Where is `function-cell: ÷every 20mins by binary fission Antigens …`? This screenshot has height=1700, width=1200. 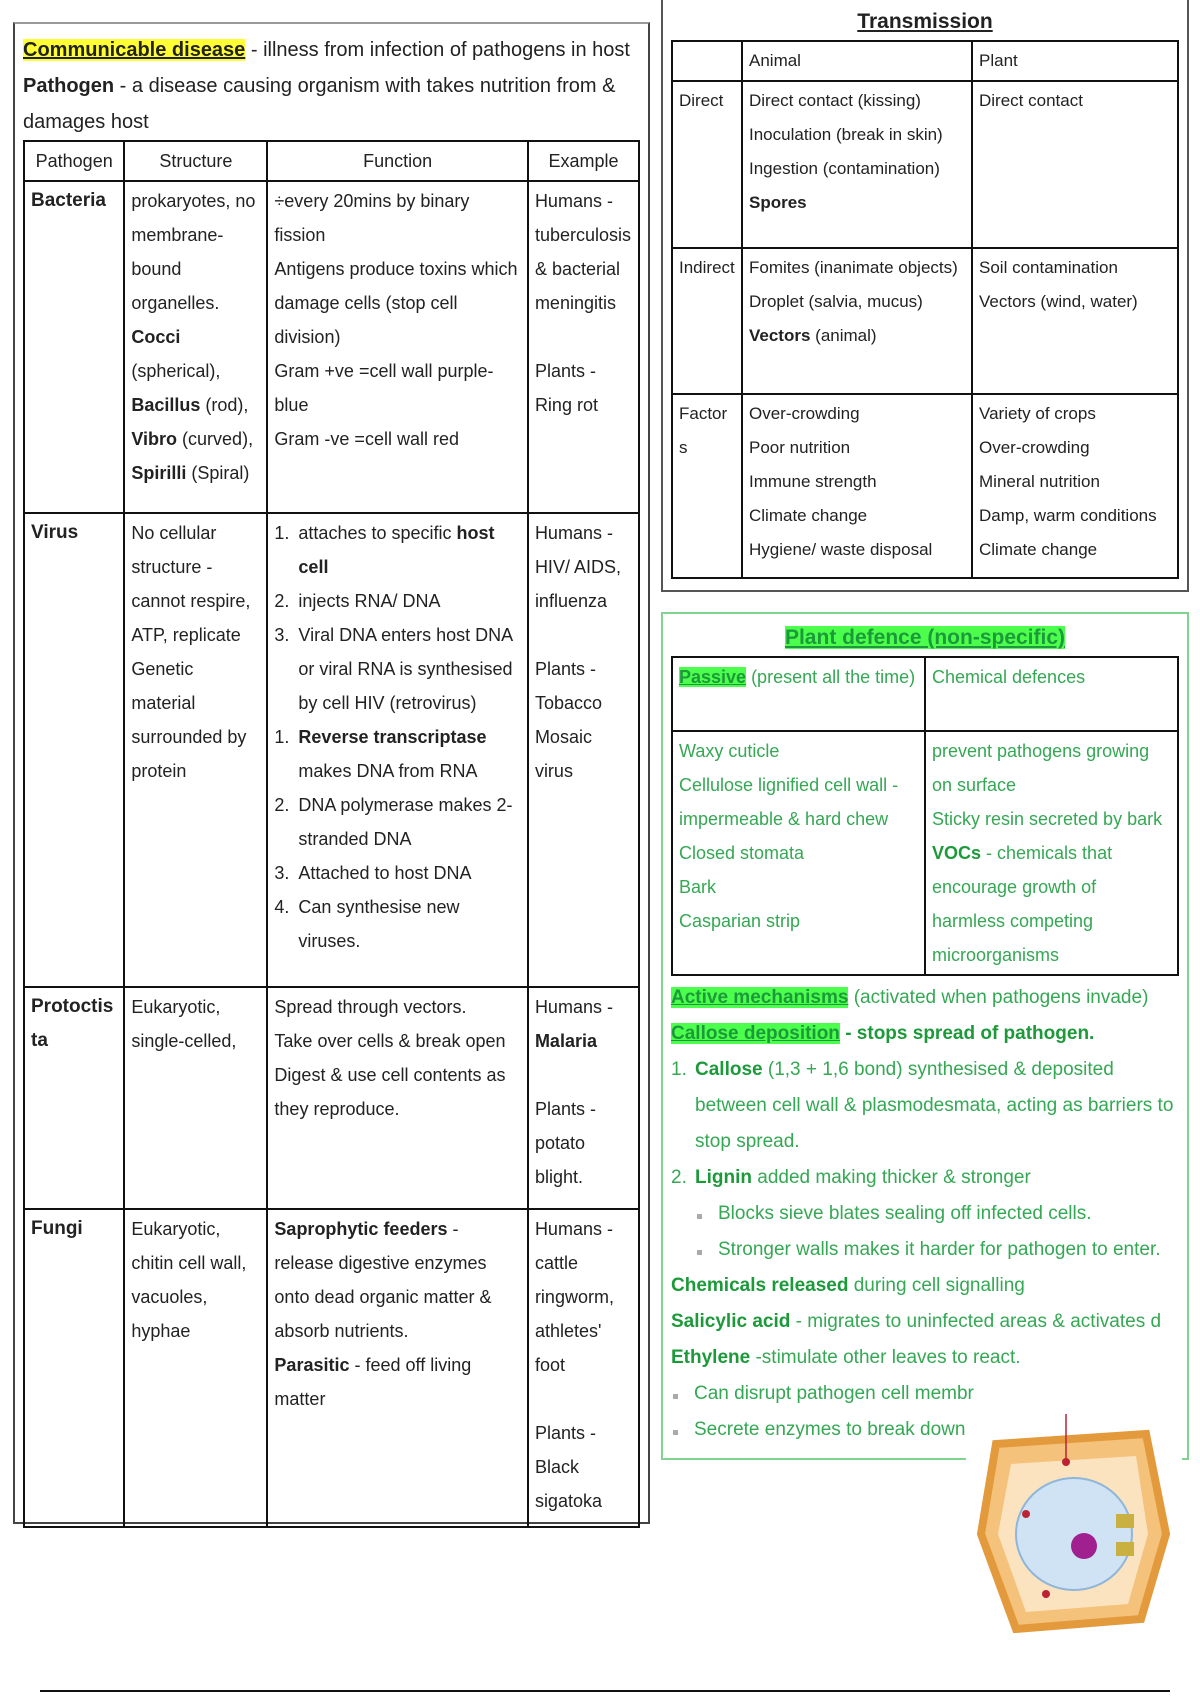 function-cell: ÷every 20mins by binary fission Antigens … is located at coordinates (397, 347).